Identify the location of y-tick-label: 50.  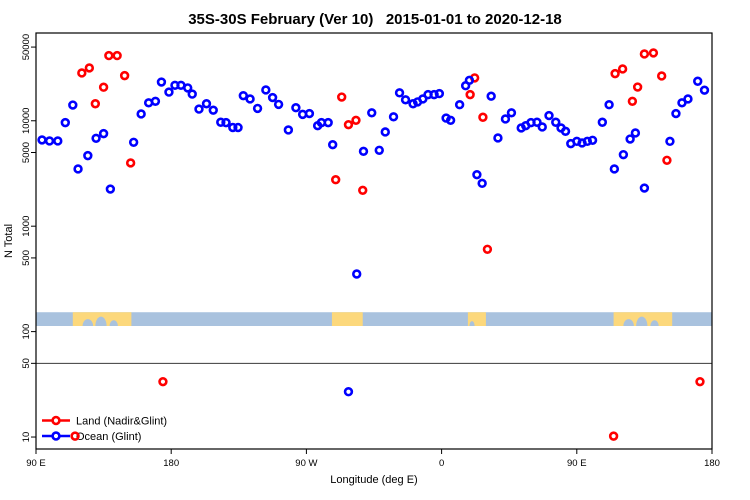
(26, 363).